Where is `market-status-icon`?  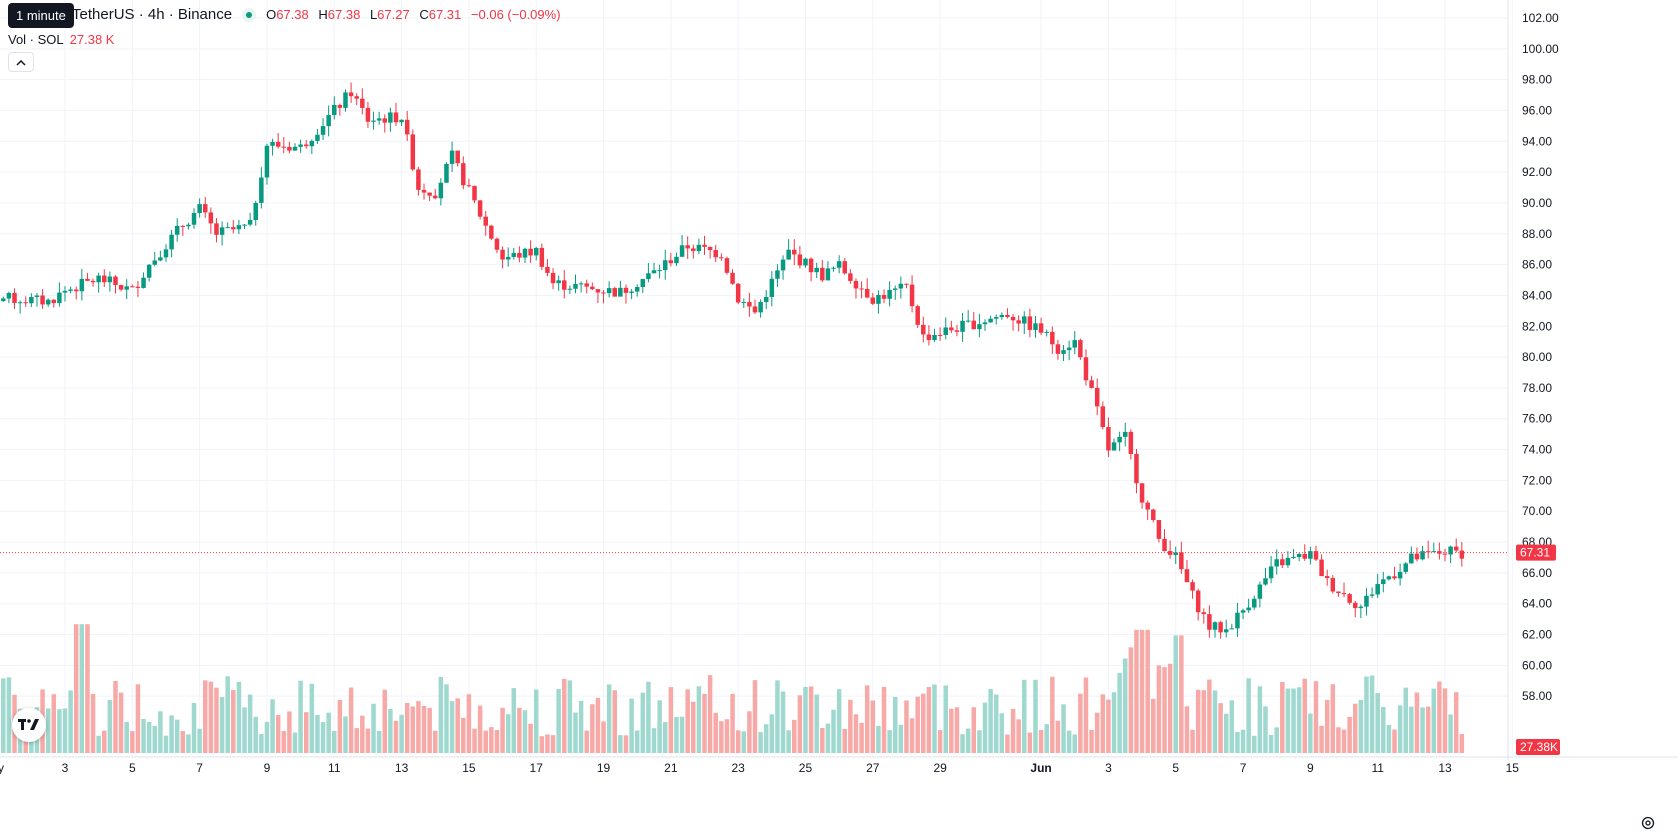
market-status-icon is located at coordinates (249, 14).